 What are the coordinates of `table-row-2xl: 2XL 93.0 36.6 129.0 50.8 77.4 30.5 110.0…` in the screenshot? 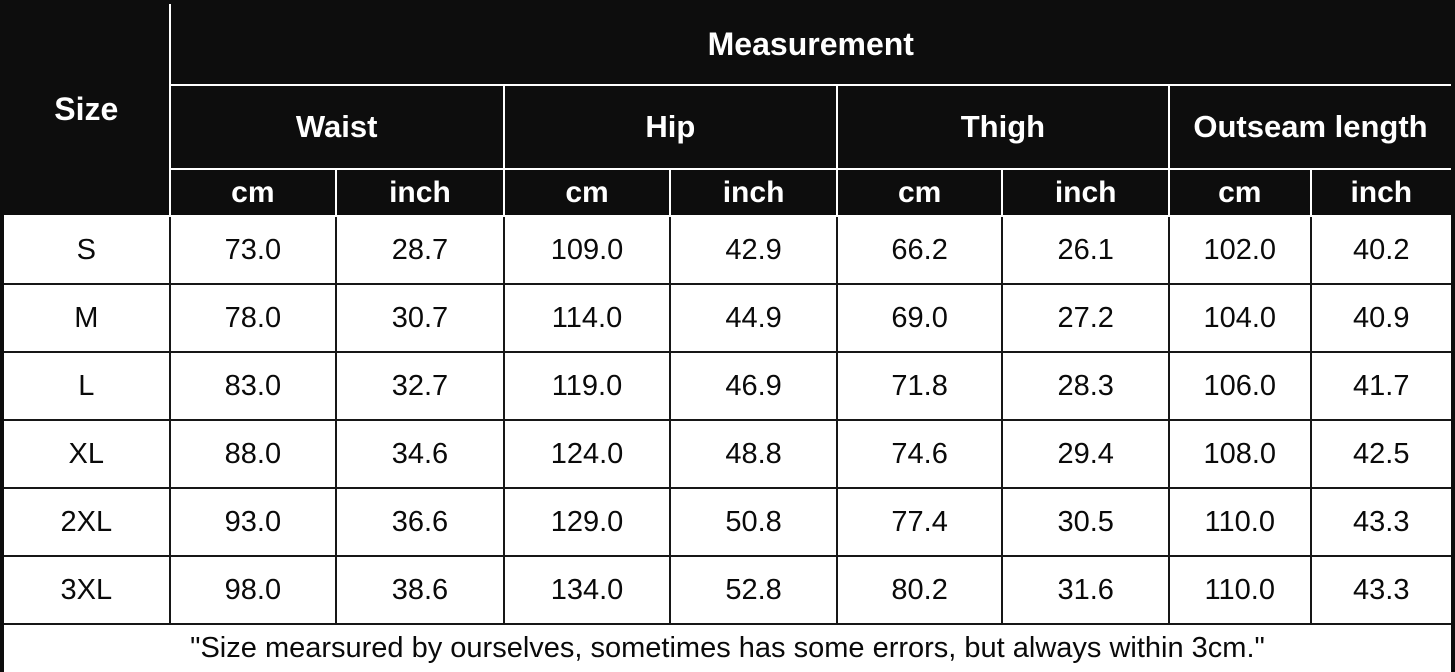 It's located at (728, 522).